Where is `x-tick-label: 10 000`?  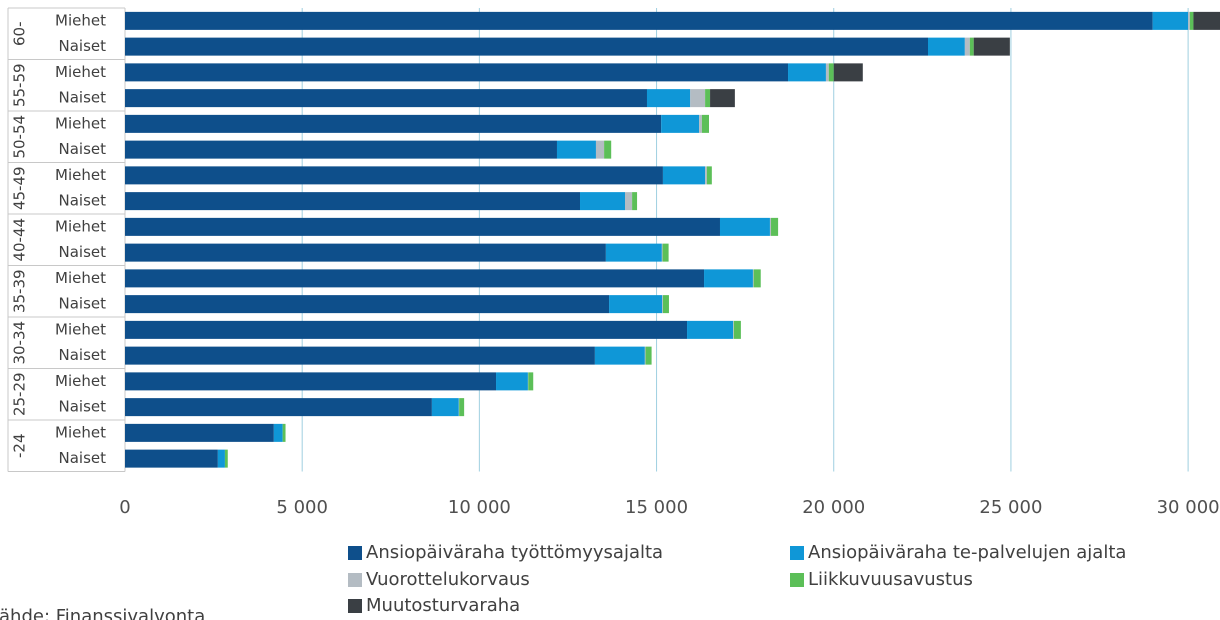
x-tick-label: 10 000 is located at coordinates (479, 507).